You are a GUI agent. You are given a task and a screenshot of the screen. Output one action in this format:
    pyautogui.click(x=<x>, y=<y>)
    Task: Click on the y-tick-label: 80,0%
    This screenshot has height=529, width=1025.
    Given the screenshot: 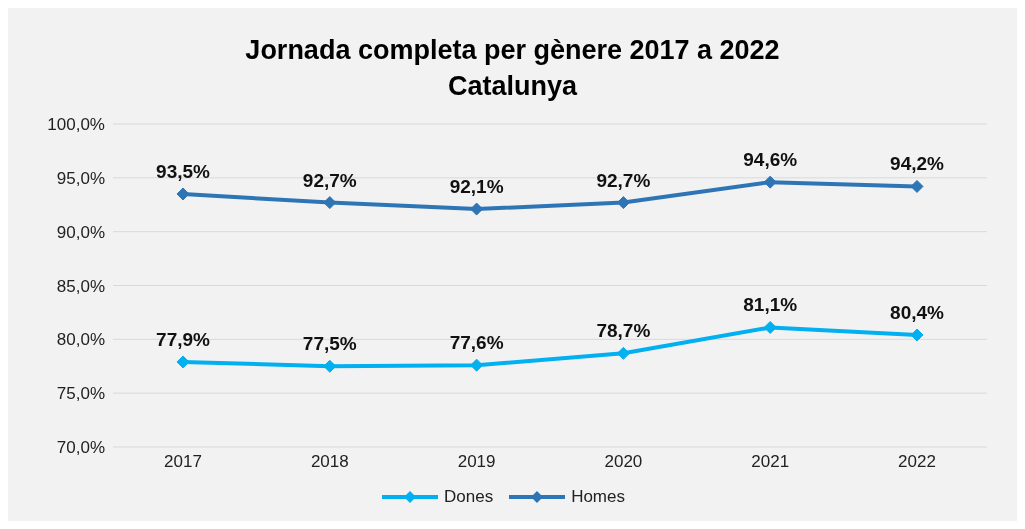 What is the action you would take?
    pyautogui.click(x=80, y=340)
    